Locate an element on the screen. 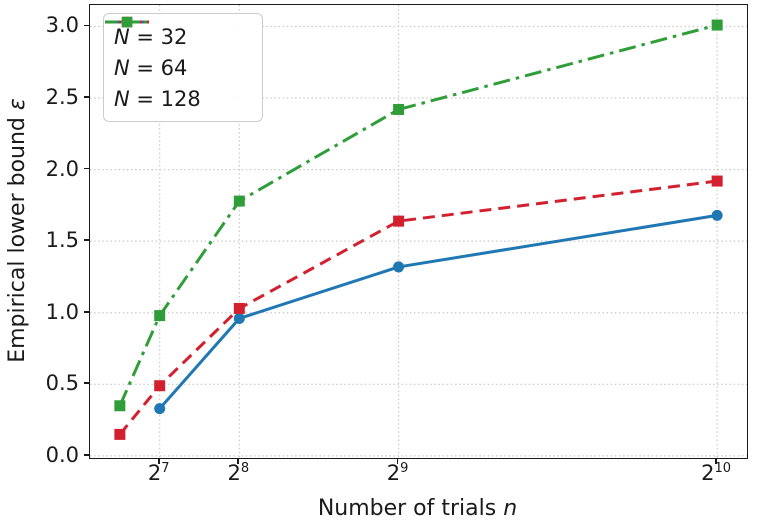 Image resolution: width=766 pixels, height=530 pixels. y-tick-label: 3.0 is located at coordinates (62, 25).